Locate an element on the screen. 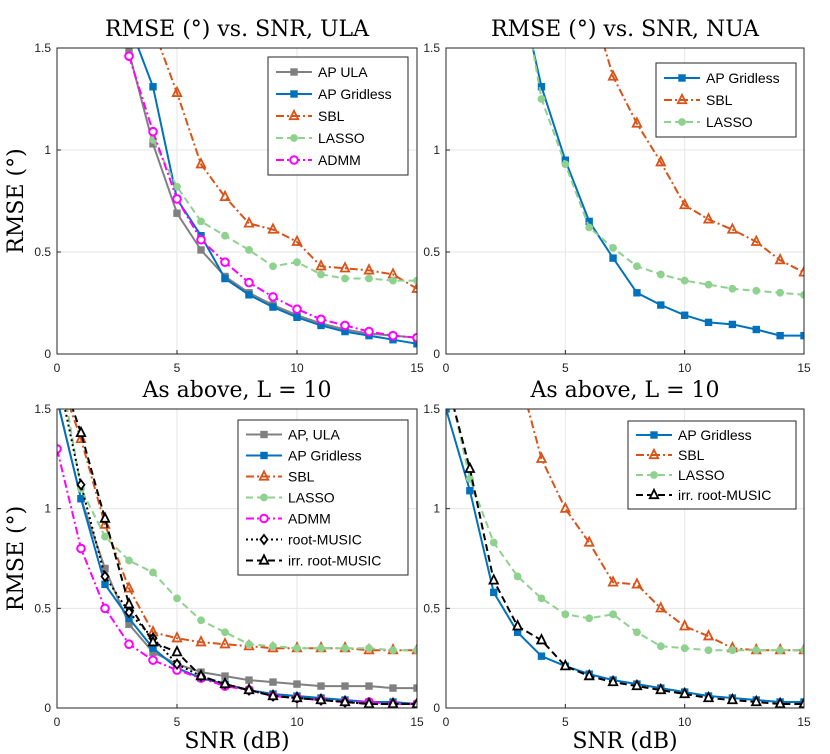  y-tick-label: 0 is located at coordinates (47, 708).